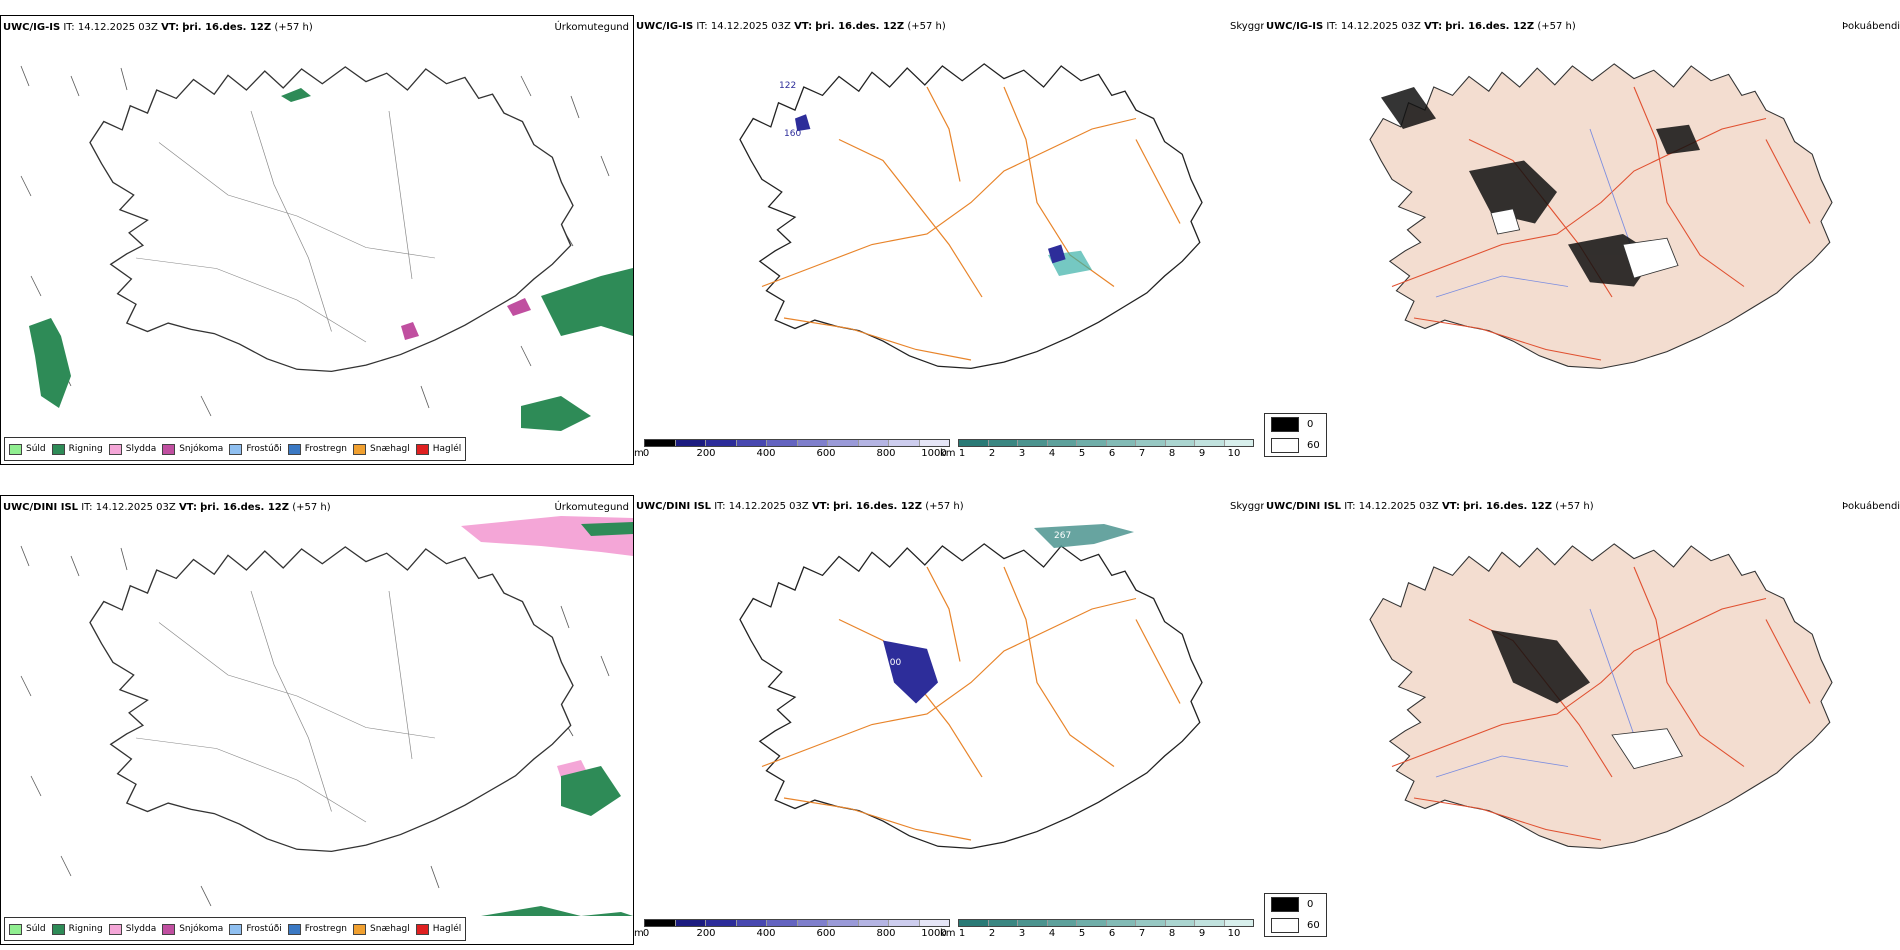 This screenshot has width=1900, height=950. What do you see at coordinates (934, 453) in the screenshot?
I see `tick: 1000` at bounding box center [934, 453].